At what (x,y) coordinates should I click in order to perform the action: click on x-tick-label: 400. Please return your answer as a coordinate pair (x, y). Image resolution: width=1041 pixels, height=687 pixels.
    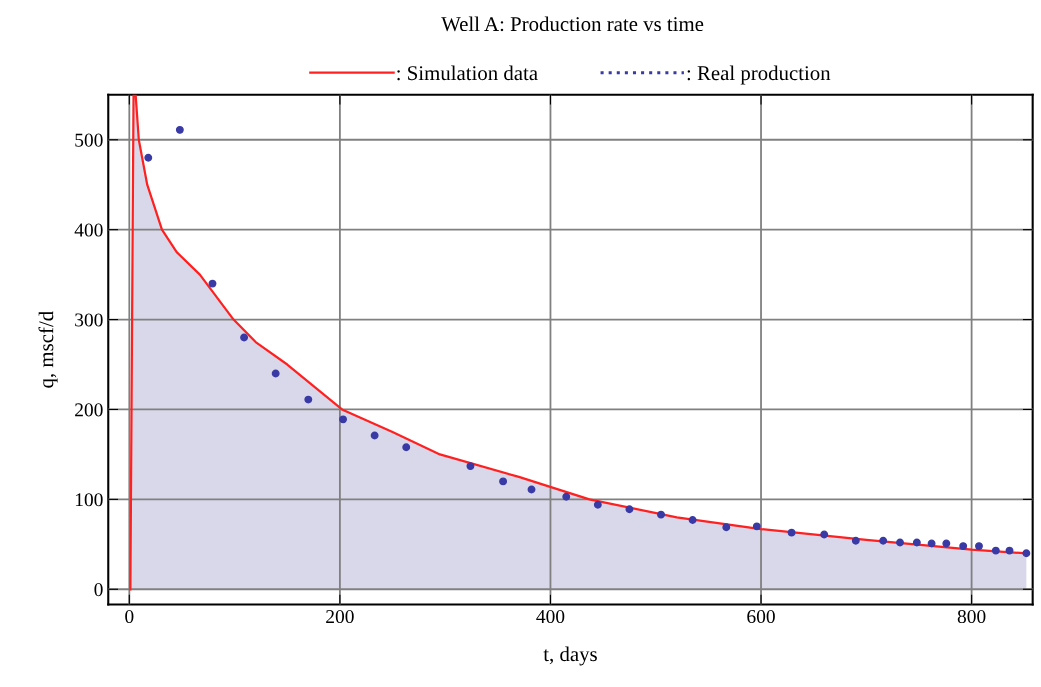
    Looking at the image, I should click on (550, 616).